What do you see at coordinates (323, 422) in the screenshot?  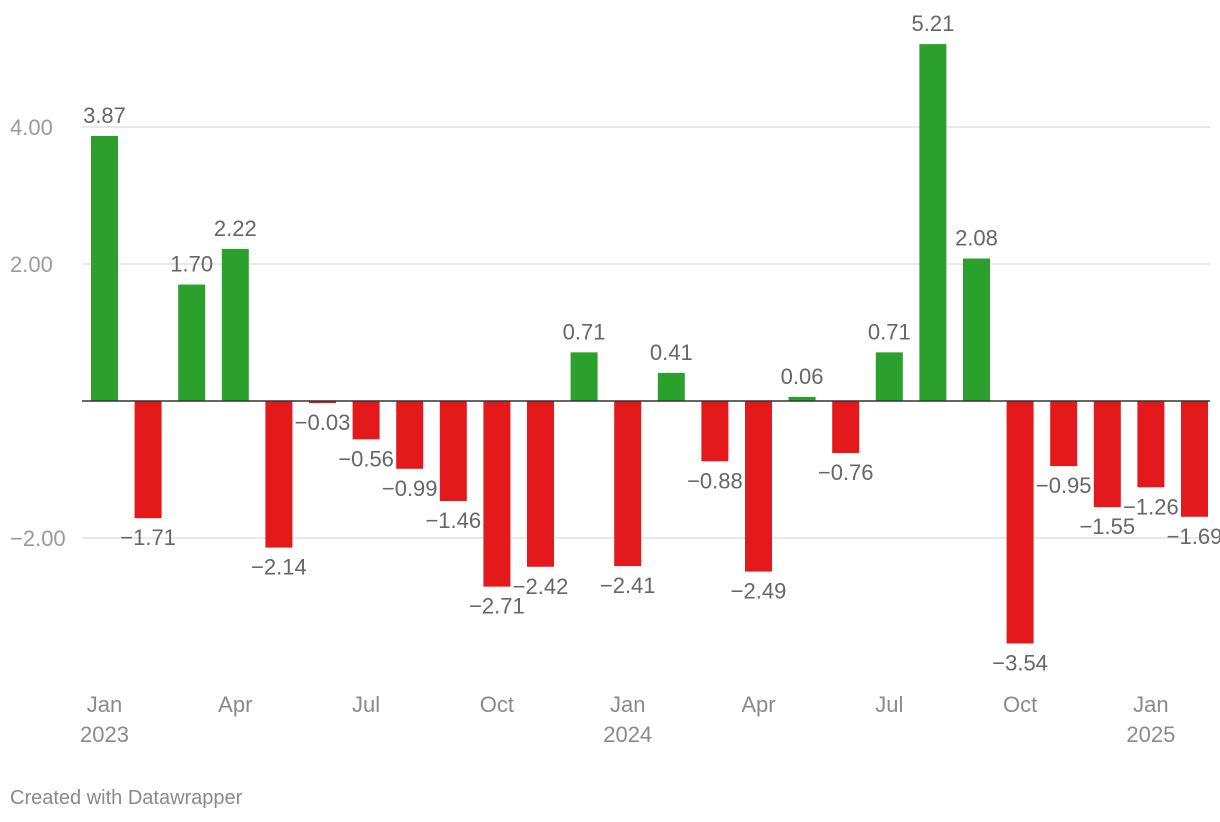 I see `data-label: −0.03` at bounding box center [323, 422].